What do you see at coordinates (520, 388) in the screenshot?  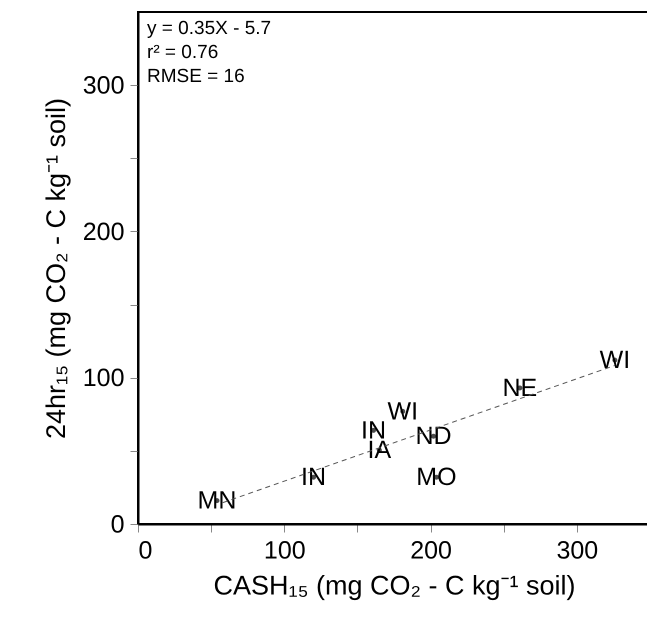 I see `data-label: NE` at bounding box center [520, 388].